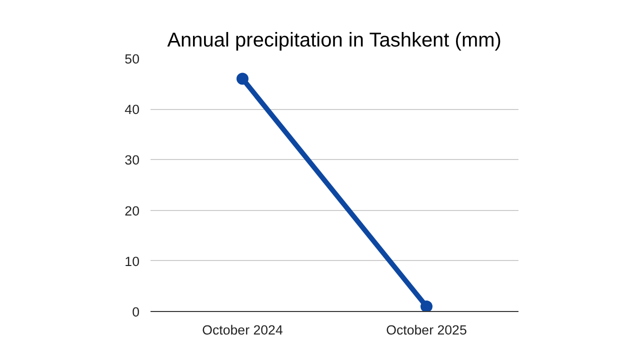  Describe the element at coordinates (132, 261) in the screenshot. I see `y-tick-label: 10` at that location.